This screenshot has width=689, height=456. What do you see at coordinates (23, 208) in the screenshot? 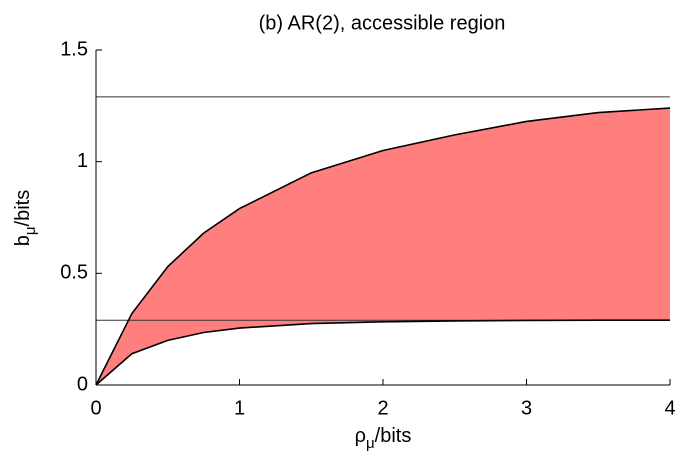
I see `y-label-rest: /bits` at bounding box center [23, 208].